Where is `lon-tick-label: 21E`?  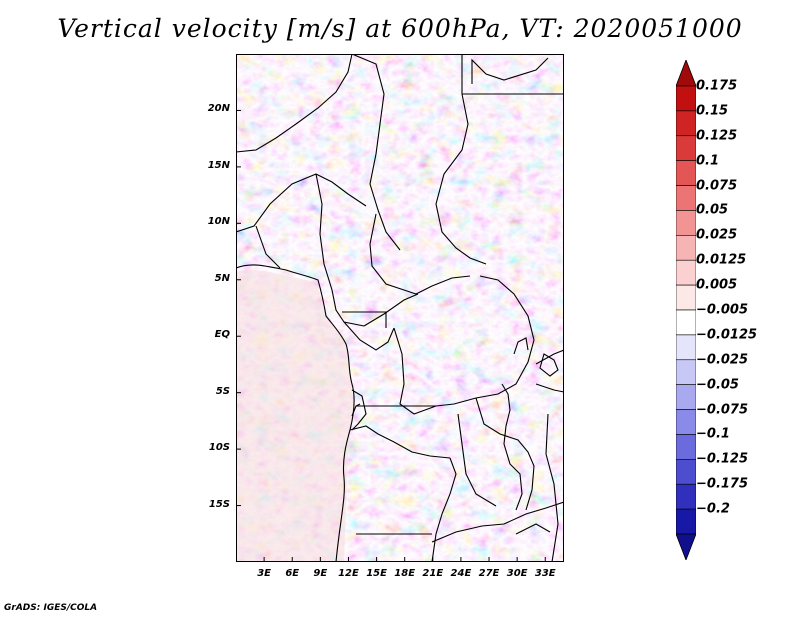 lon-tick-label: 21E is located at coordinates (433, 573).